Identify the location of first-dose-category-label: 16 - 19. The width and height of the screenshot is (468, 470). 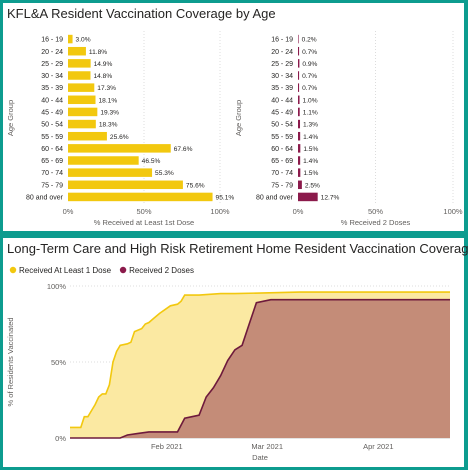
(52, 40).